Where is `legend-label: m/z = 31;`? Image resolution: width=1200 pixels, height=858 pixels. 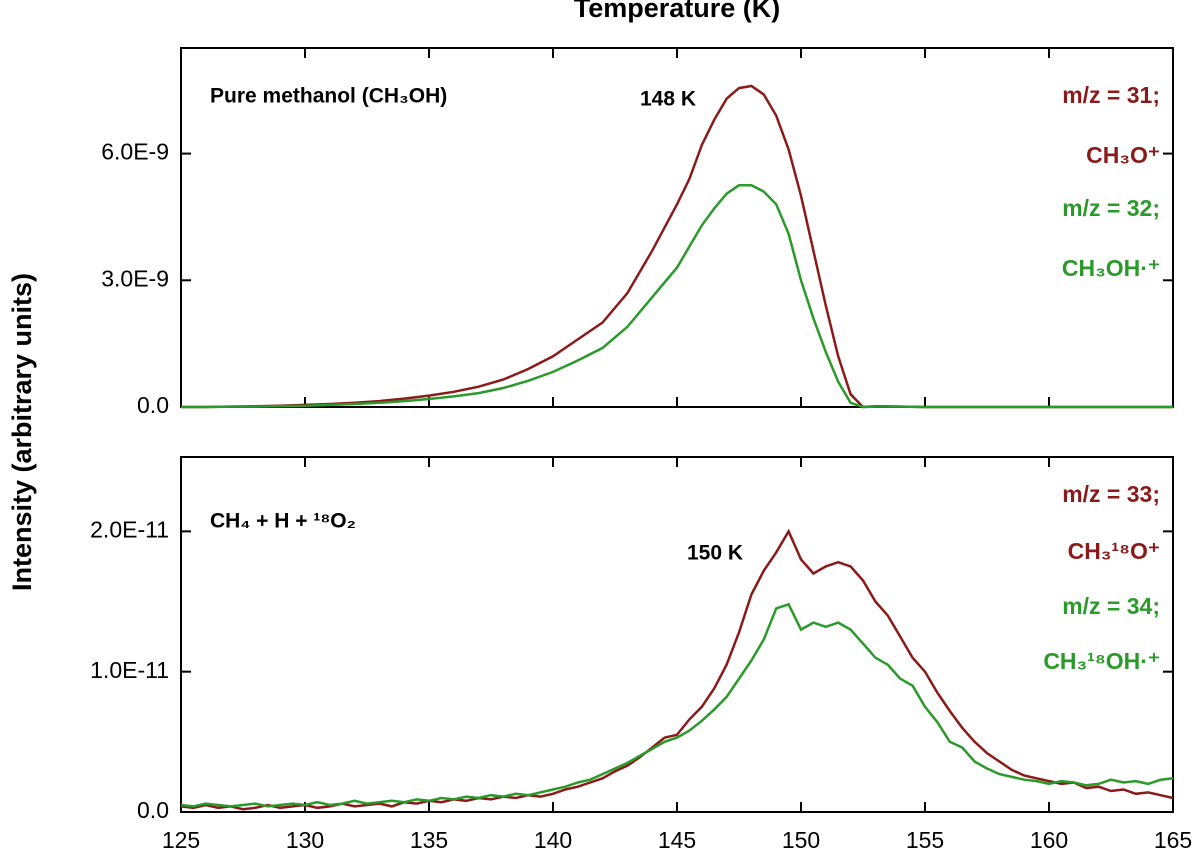
legend-label: m/z = 31; is located at coordinates (1111, 95).